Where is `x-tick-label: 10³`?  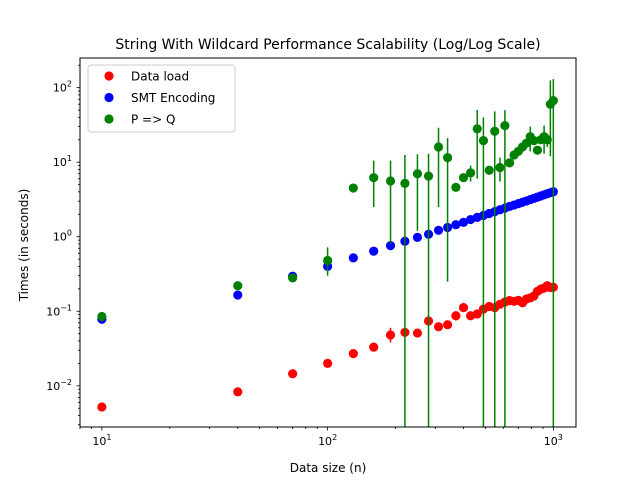
x-tick-label: 10³ is located at coordinates (553, 440).